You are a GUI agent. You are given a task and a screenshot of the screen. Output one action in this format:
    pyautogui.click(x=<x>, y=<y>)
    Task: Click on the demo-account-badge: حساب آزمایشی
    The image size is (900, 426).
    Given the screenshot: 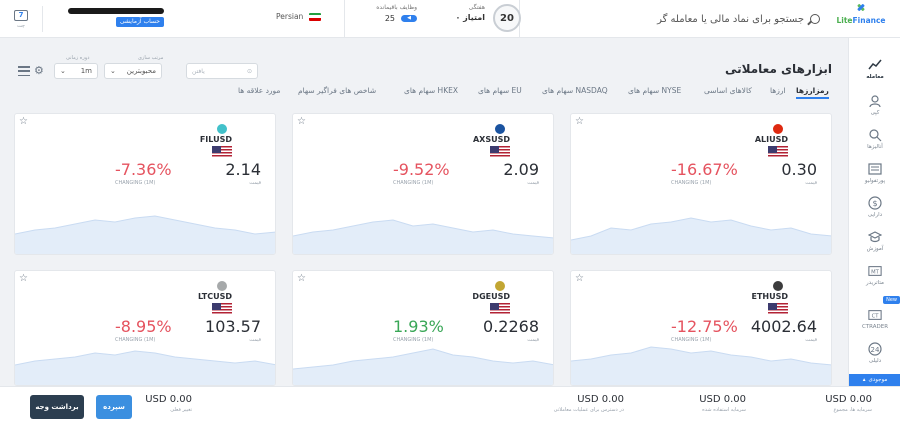 What is the action you would take?
    pyautogui.click(x=139, y=22)
    